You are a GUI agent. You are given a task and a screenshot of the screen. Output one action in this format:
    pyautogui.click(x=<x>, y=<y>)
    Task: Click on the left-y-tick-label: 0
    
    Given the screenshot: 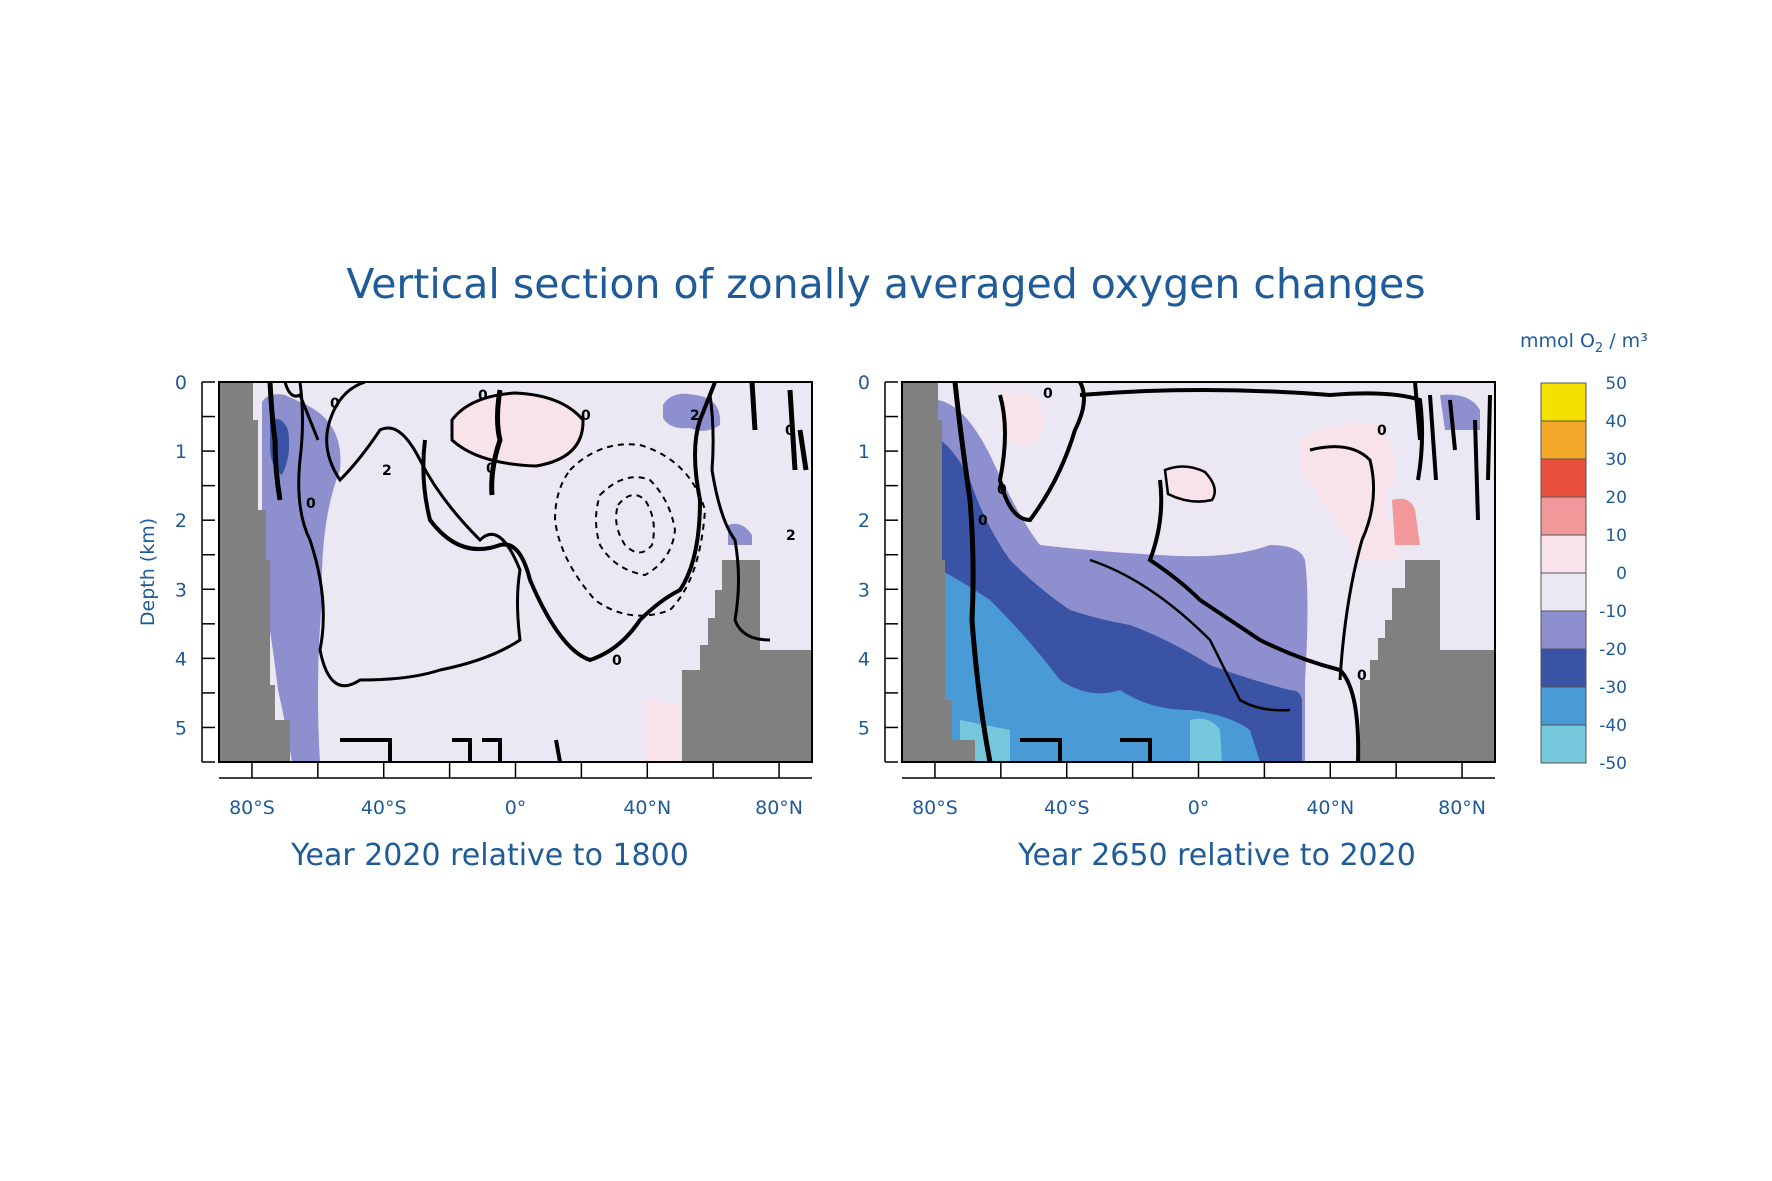 What is the action you would take?
    pyautogui.click(x=181, y=383)
    